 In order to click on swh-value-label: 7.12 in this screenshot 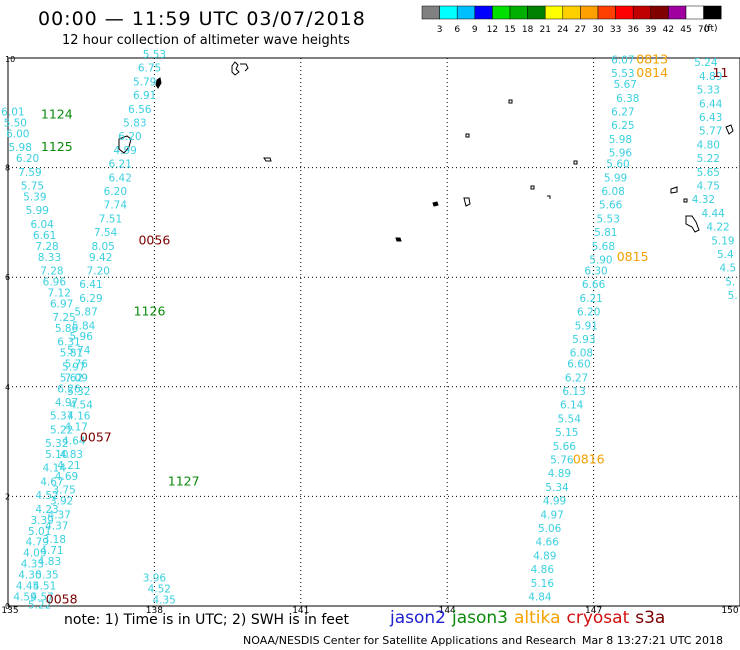, I will do `click(59, 293)`.